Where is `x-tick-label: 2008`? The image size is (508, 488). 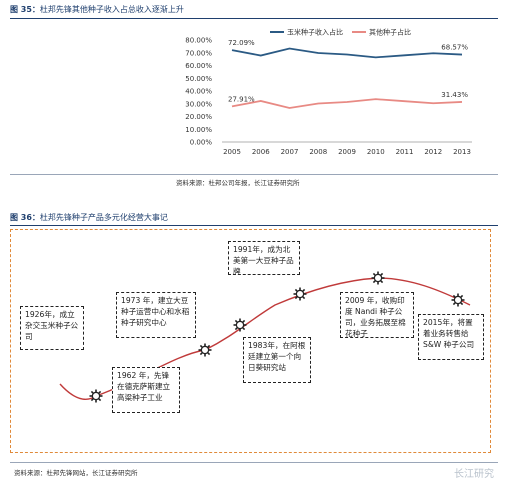 x-tick-label: 2008 is located at coordinates (318, 152).